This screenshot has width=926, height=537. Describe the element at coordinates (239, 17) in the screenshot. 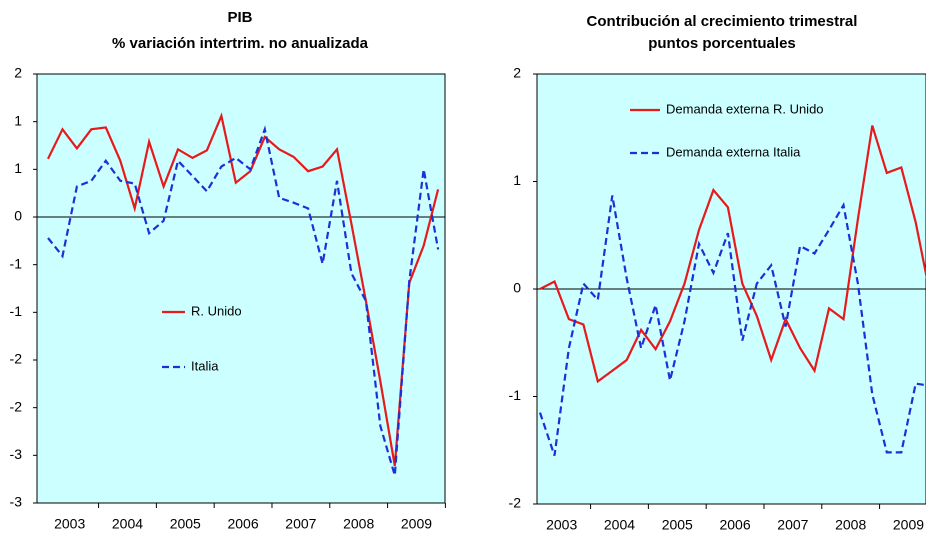

I see `chart-title: PIB` at that location.